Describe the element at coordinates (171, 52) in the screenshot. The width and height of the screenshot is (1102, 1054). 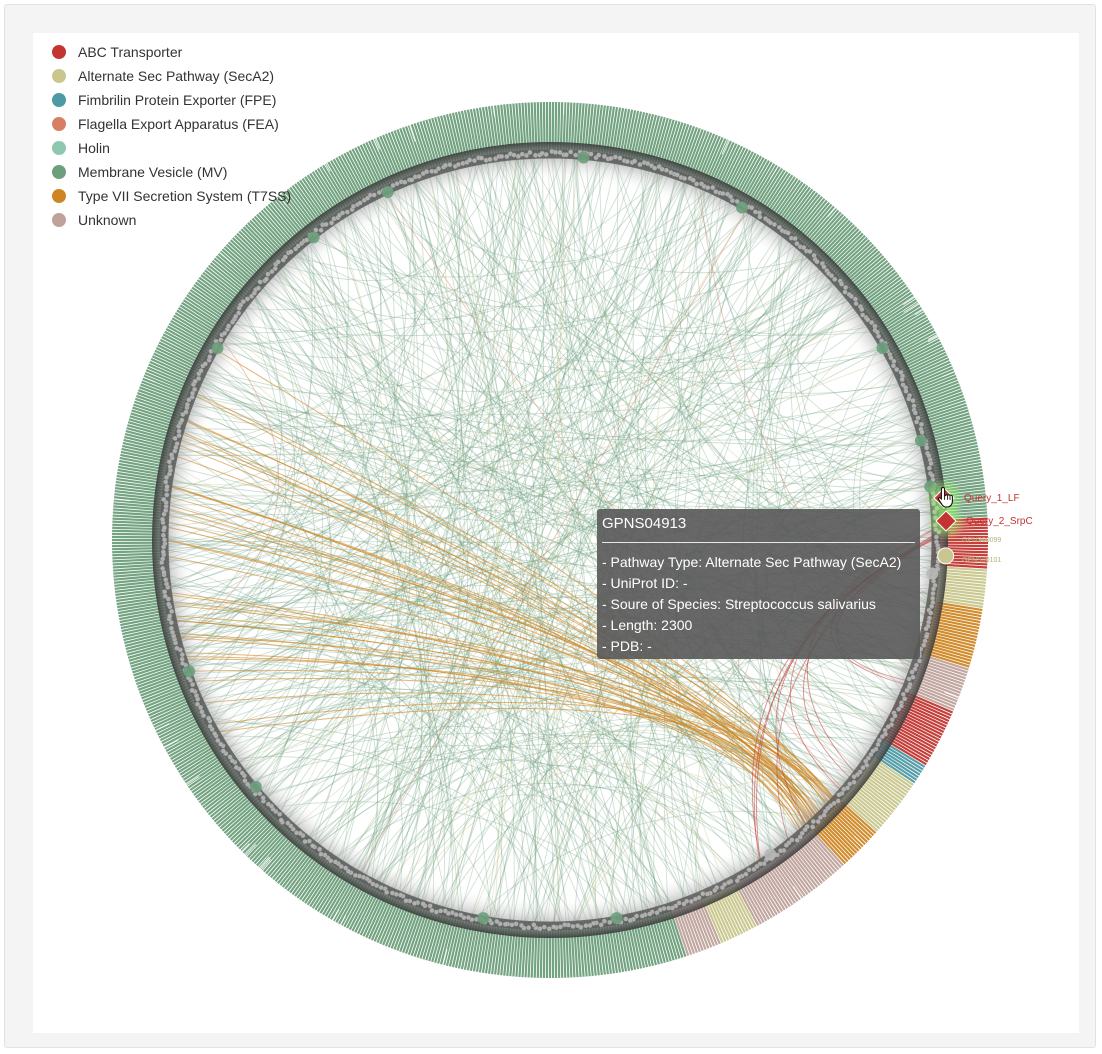
I see `legend-item-abc-transporter: ABC Transporter` at that location.